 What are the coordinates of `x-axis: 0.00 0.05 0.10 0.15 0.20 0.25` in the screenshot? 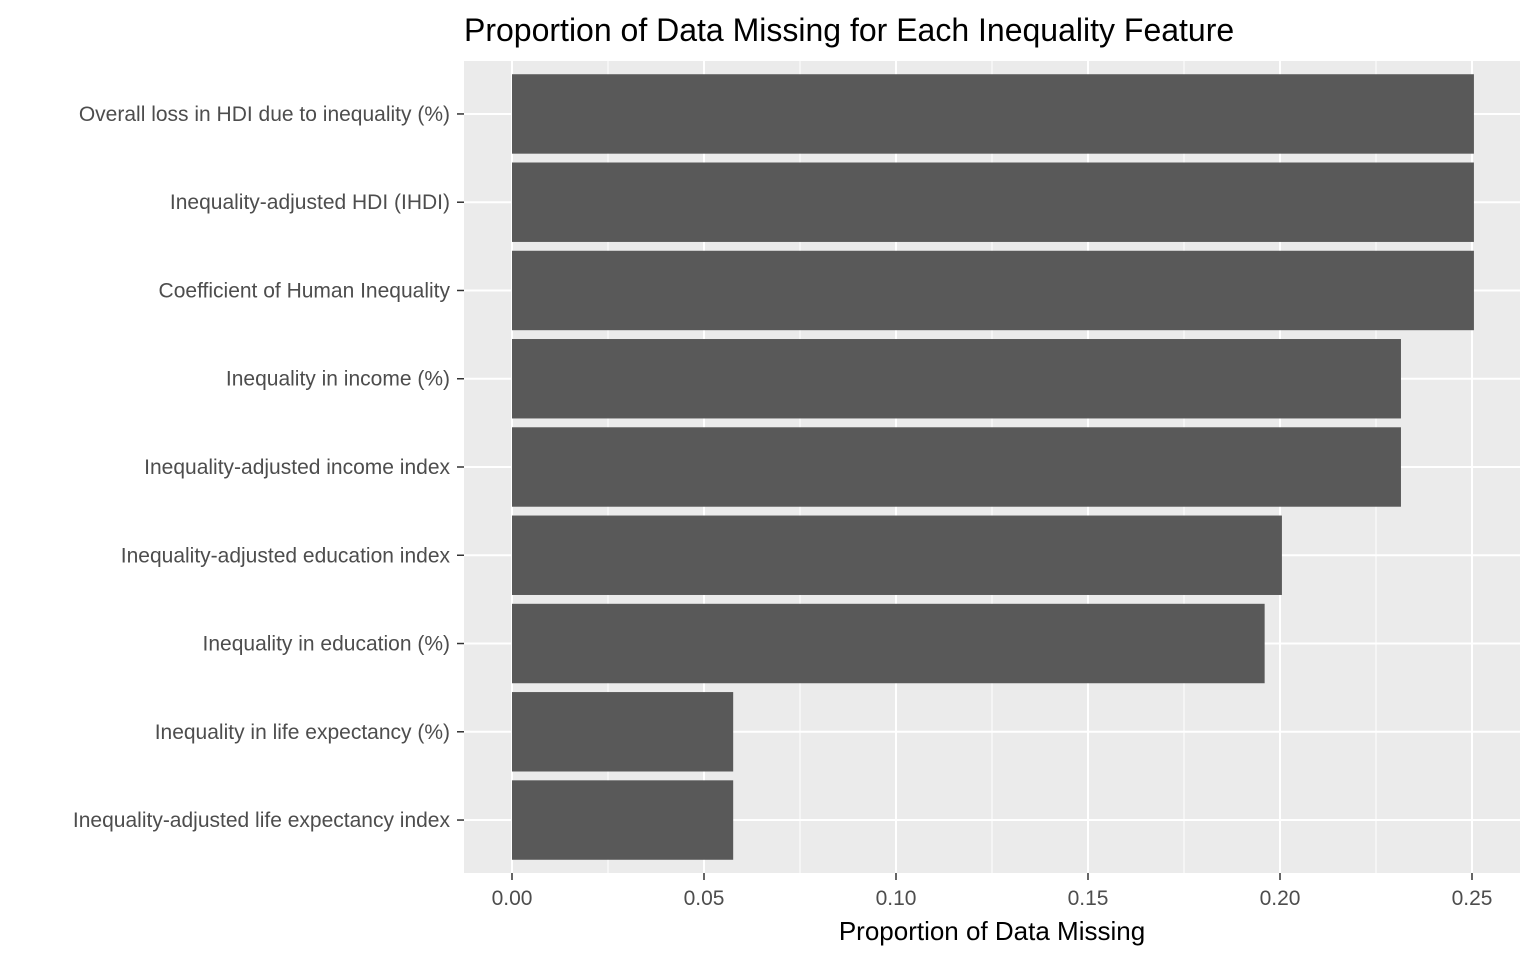 It's located at (992, 891).